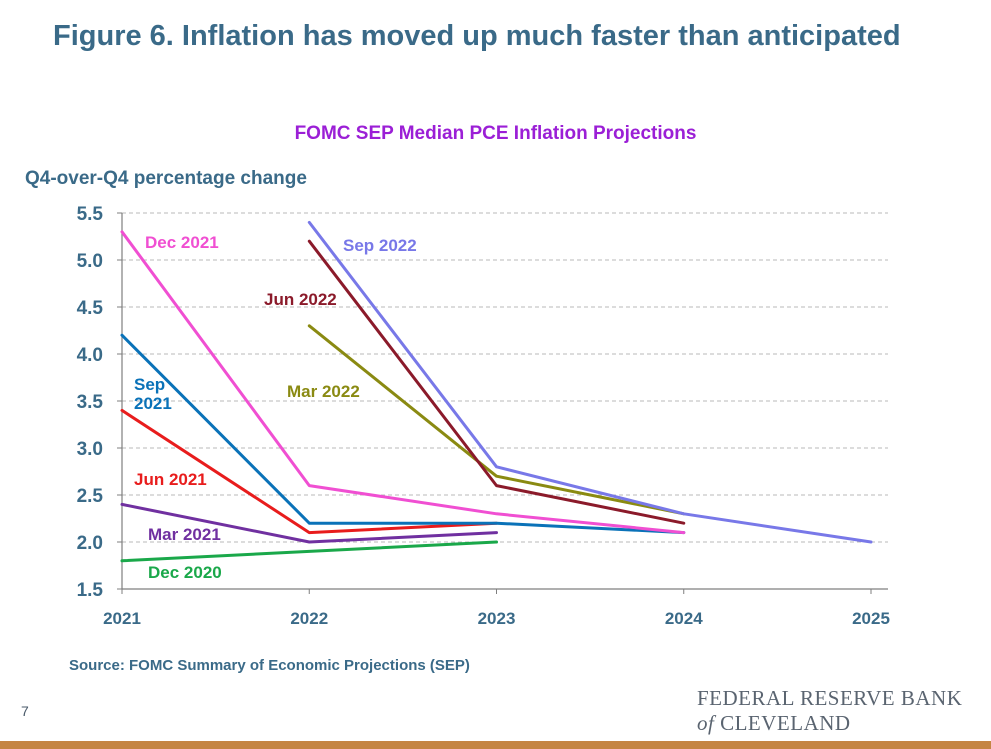  What do you see at coordinates (309, 471) in the screenshot?
I see `series-line-jun-2021` at bounding box center [309, 471].